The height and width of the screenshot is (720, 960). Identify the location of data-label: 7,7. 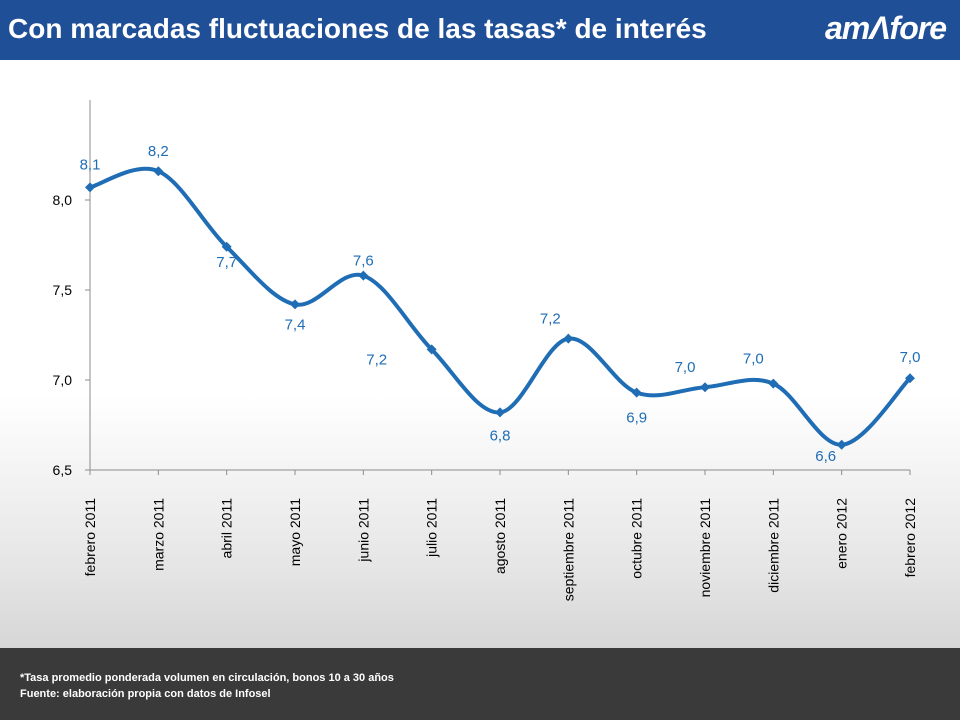
(226, 262).